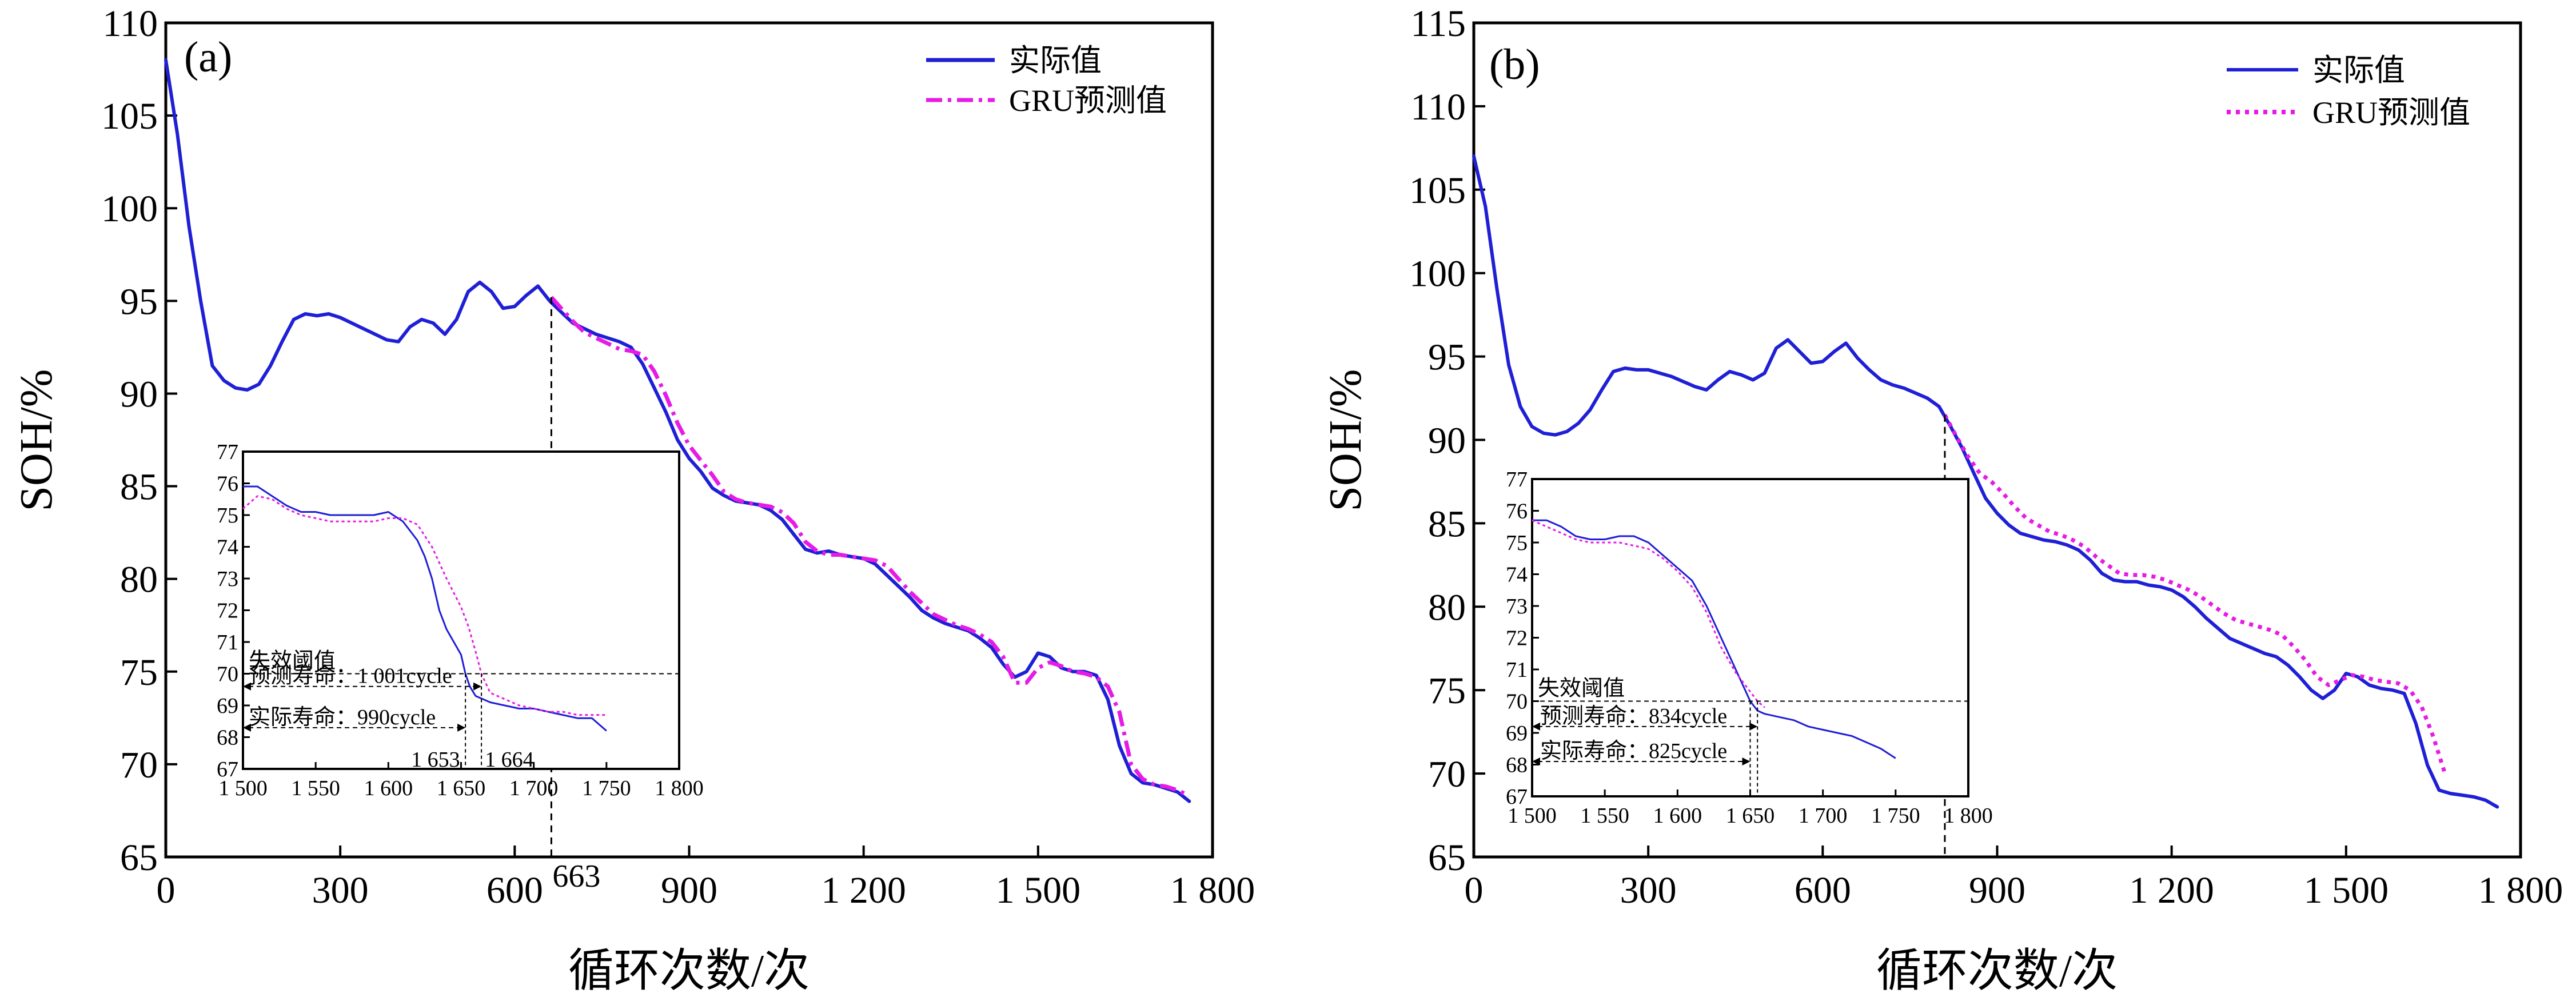  Describe the element at coordinates (1514, 65) in the screenshot. I see `panel-label-b: (b)` at that location.